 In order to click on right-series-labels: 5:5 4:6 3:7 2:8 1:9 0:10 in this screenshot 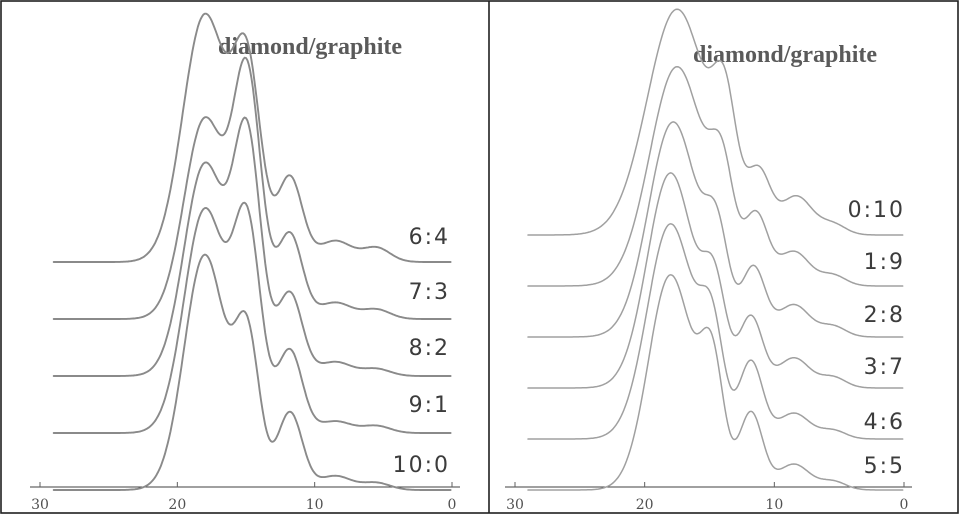, I will do `click(876, 338)`.